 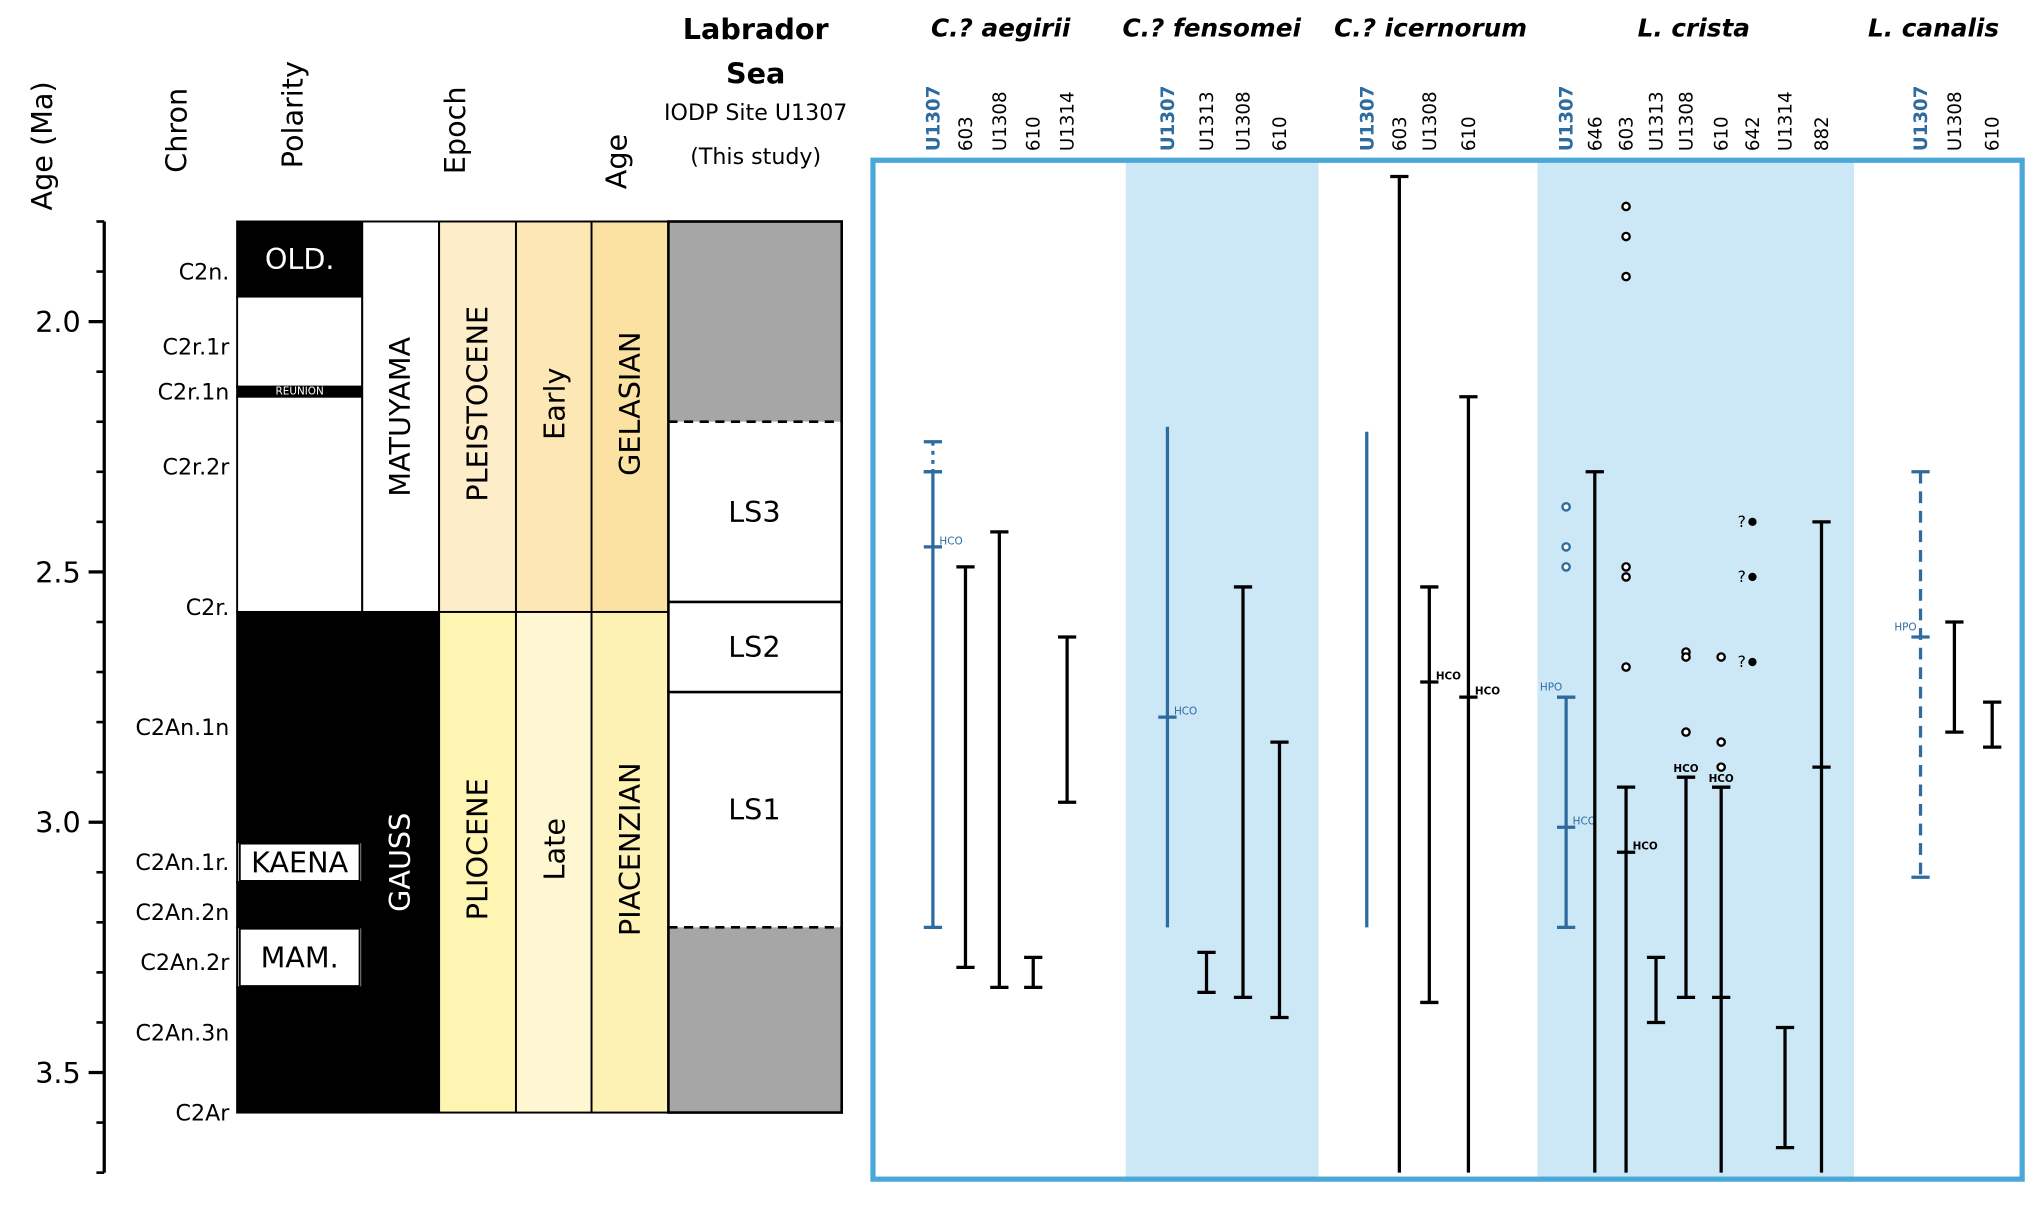 What do you see at coordinates (554, 849) in the screenshot?
I see `interval-label: Late` at bounding box center [554, 849].